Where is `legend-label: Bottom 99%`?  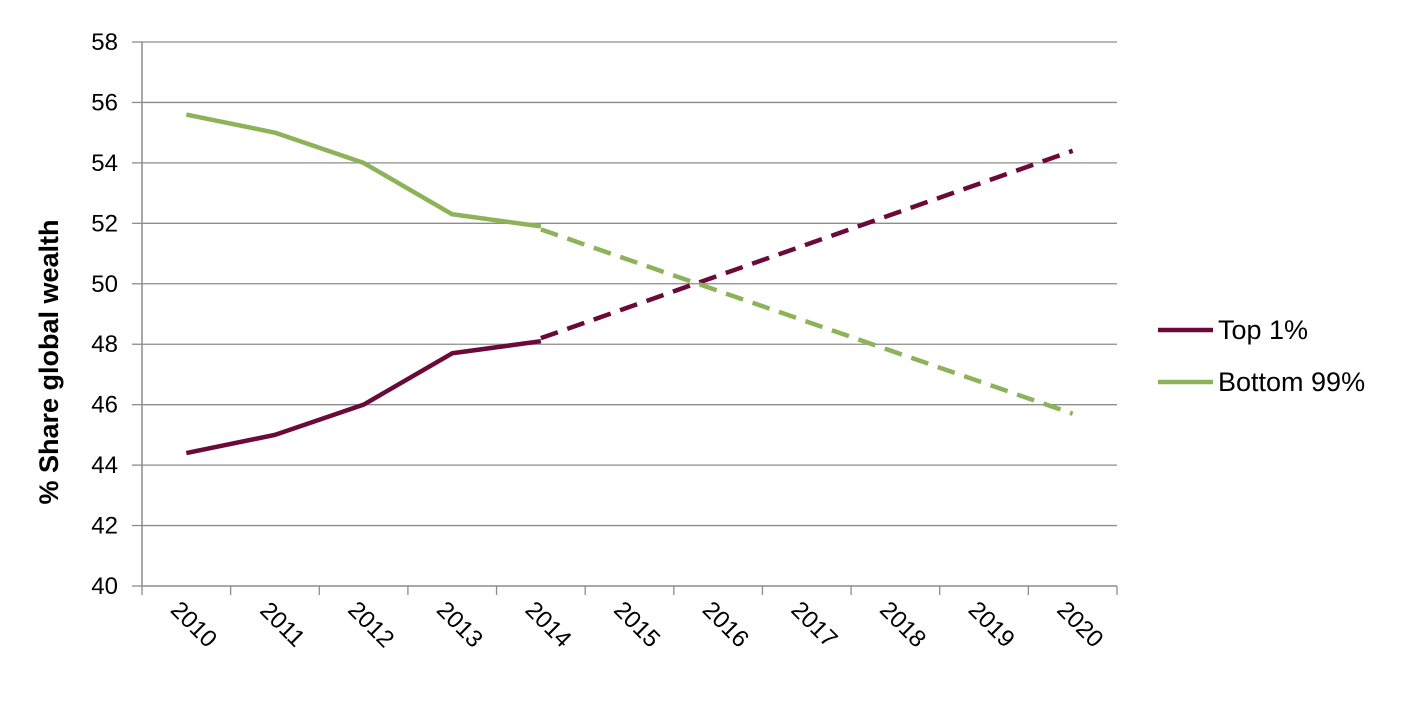
legend-label: Bottom 99% is located at coordinates (1291, 382).